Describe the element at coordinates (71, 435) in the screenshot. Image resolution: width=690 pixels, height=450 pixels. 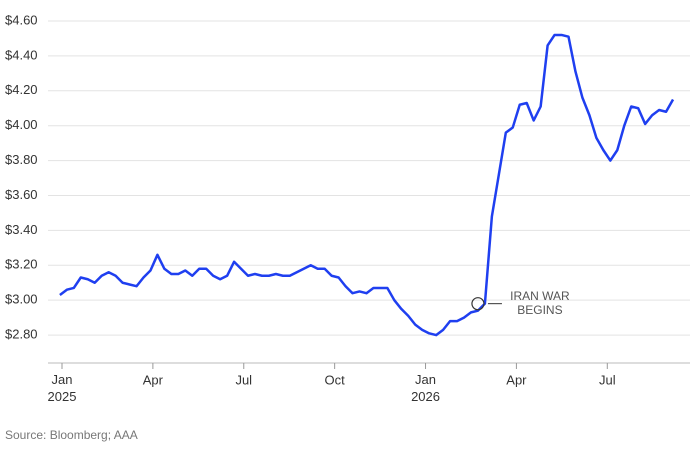
I see `source: Source: Bloomberg; AAA` at that location.